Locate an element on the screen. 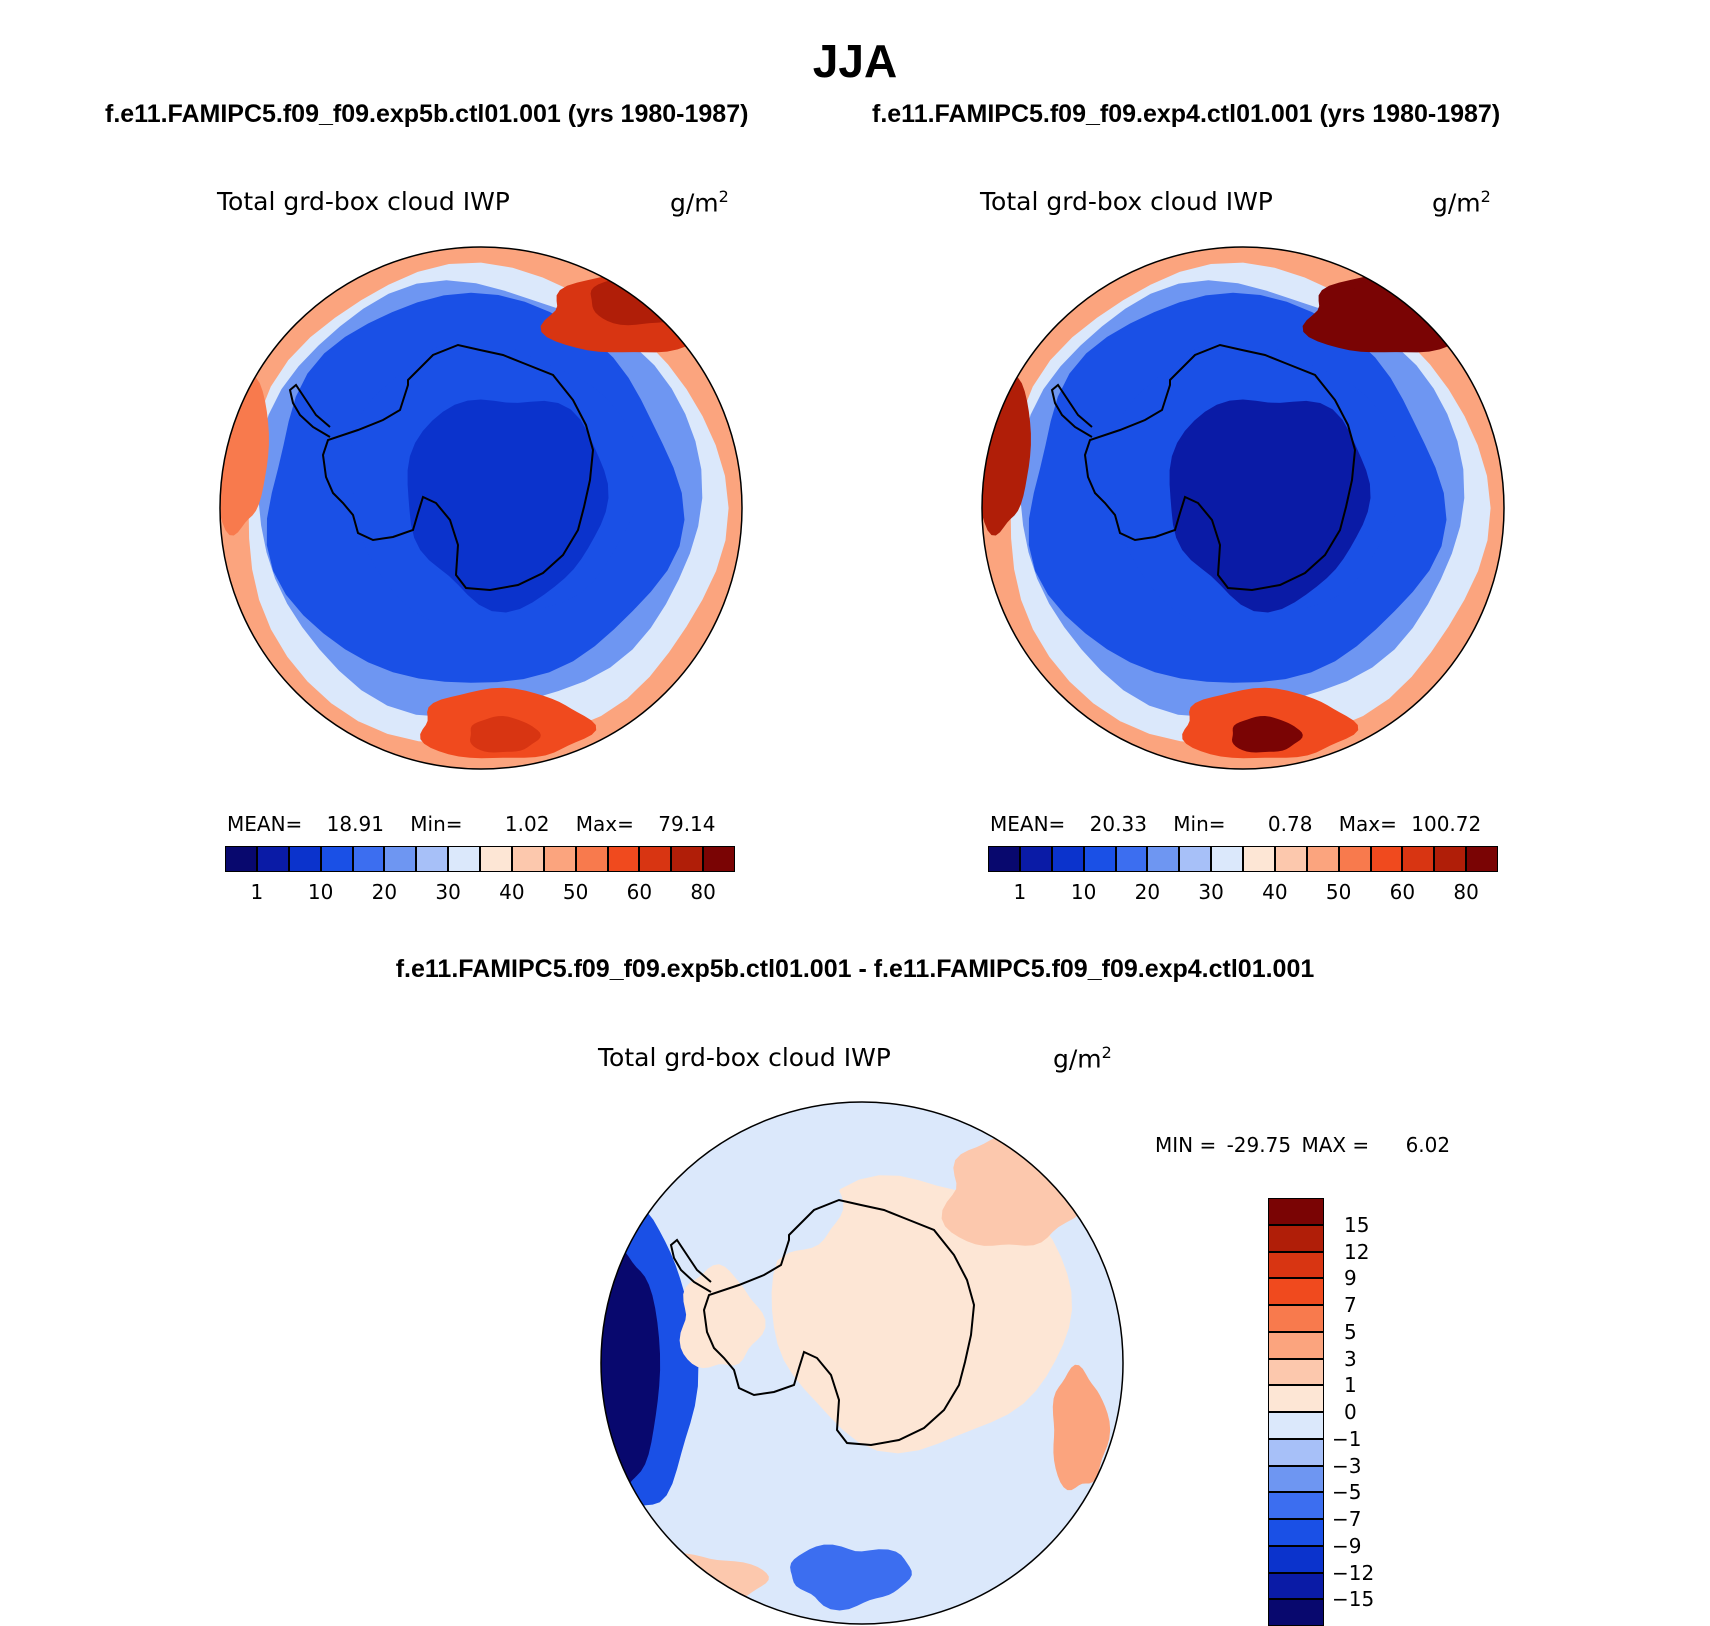 The height and width of the screenshot is (1626, 1710). panel3-variable-label: Total grd-box cloud IWP is located at coordinates (744, 1057).